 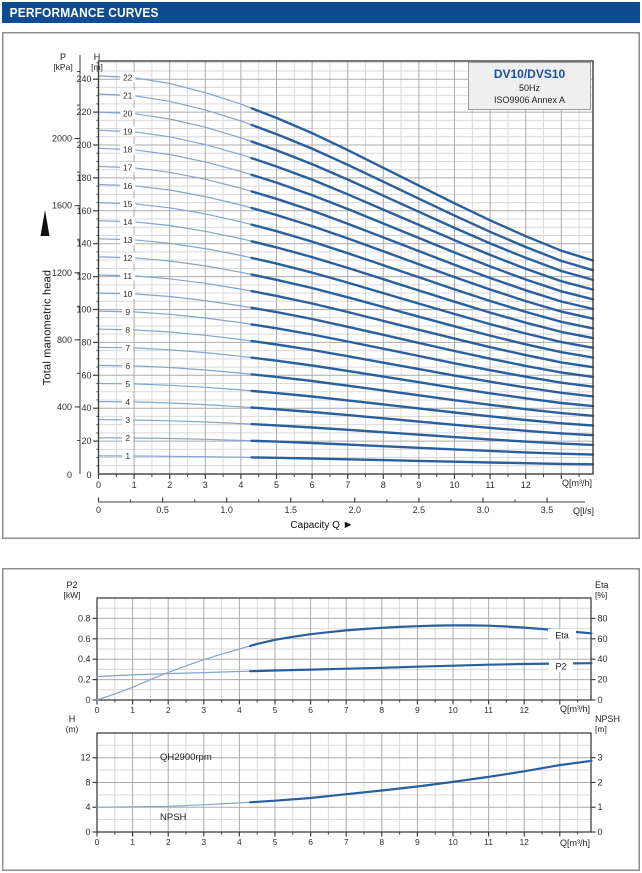 What do you see at coordinates (529, 100) in the screenshot?
I see `pump-standard: ISO9906 Annex A` at bounding box center [529, 100].